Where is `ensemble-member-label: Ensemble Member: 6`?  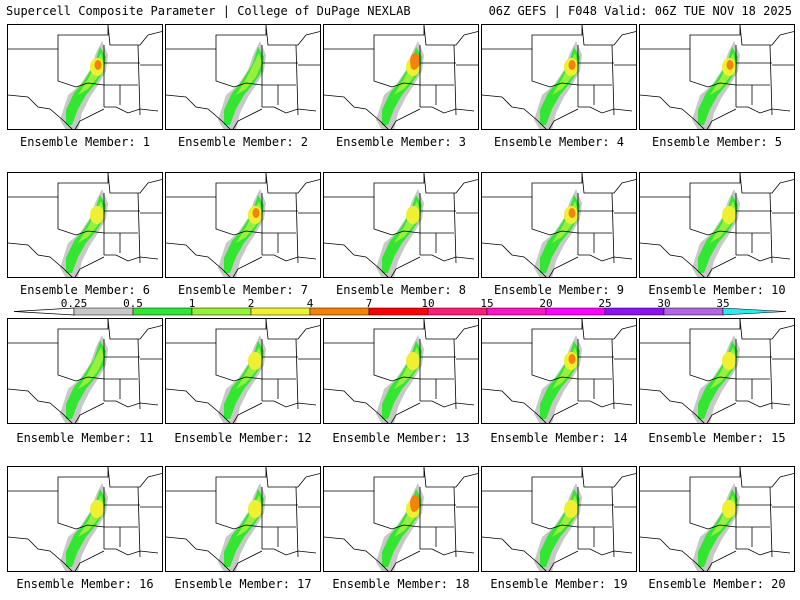 ensemble-member-label: Ensemble Member: 6 is located at coordinates (85, 290).